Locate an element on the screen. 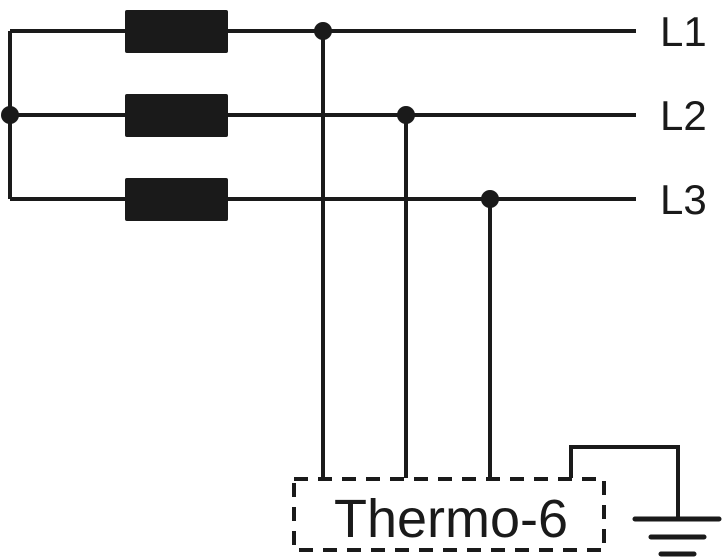 This screenshot has width=722, height=558. device-label: Thermo-6 is located at coordinates (451, 519).